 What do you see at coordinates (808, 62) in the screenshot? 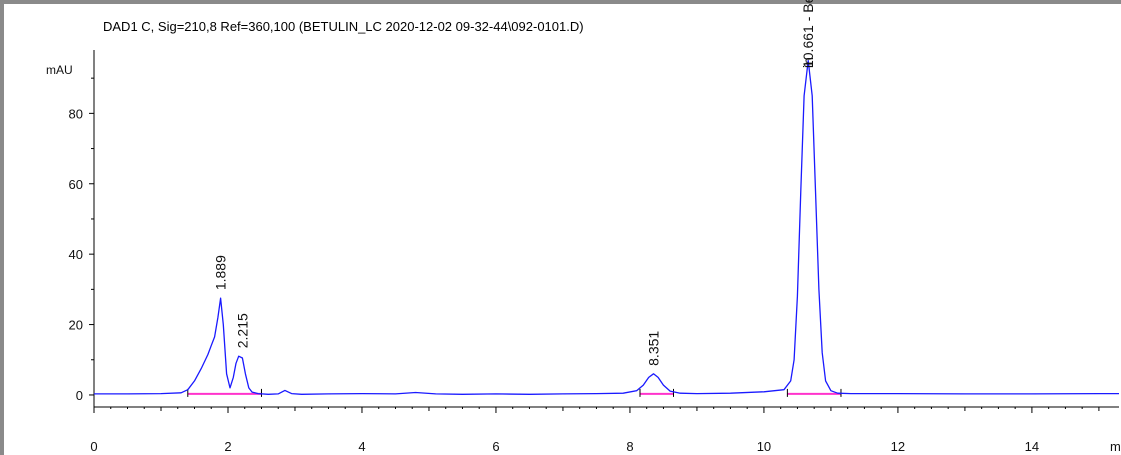
I see `peak-label-overlay: in` at bounding box center [808, 62].